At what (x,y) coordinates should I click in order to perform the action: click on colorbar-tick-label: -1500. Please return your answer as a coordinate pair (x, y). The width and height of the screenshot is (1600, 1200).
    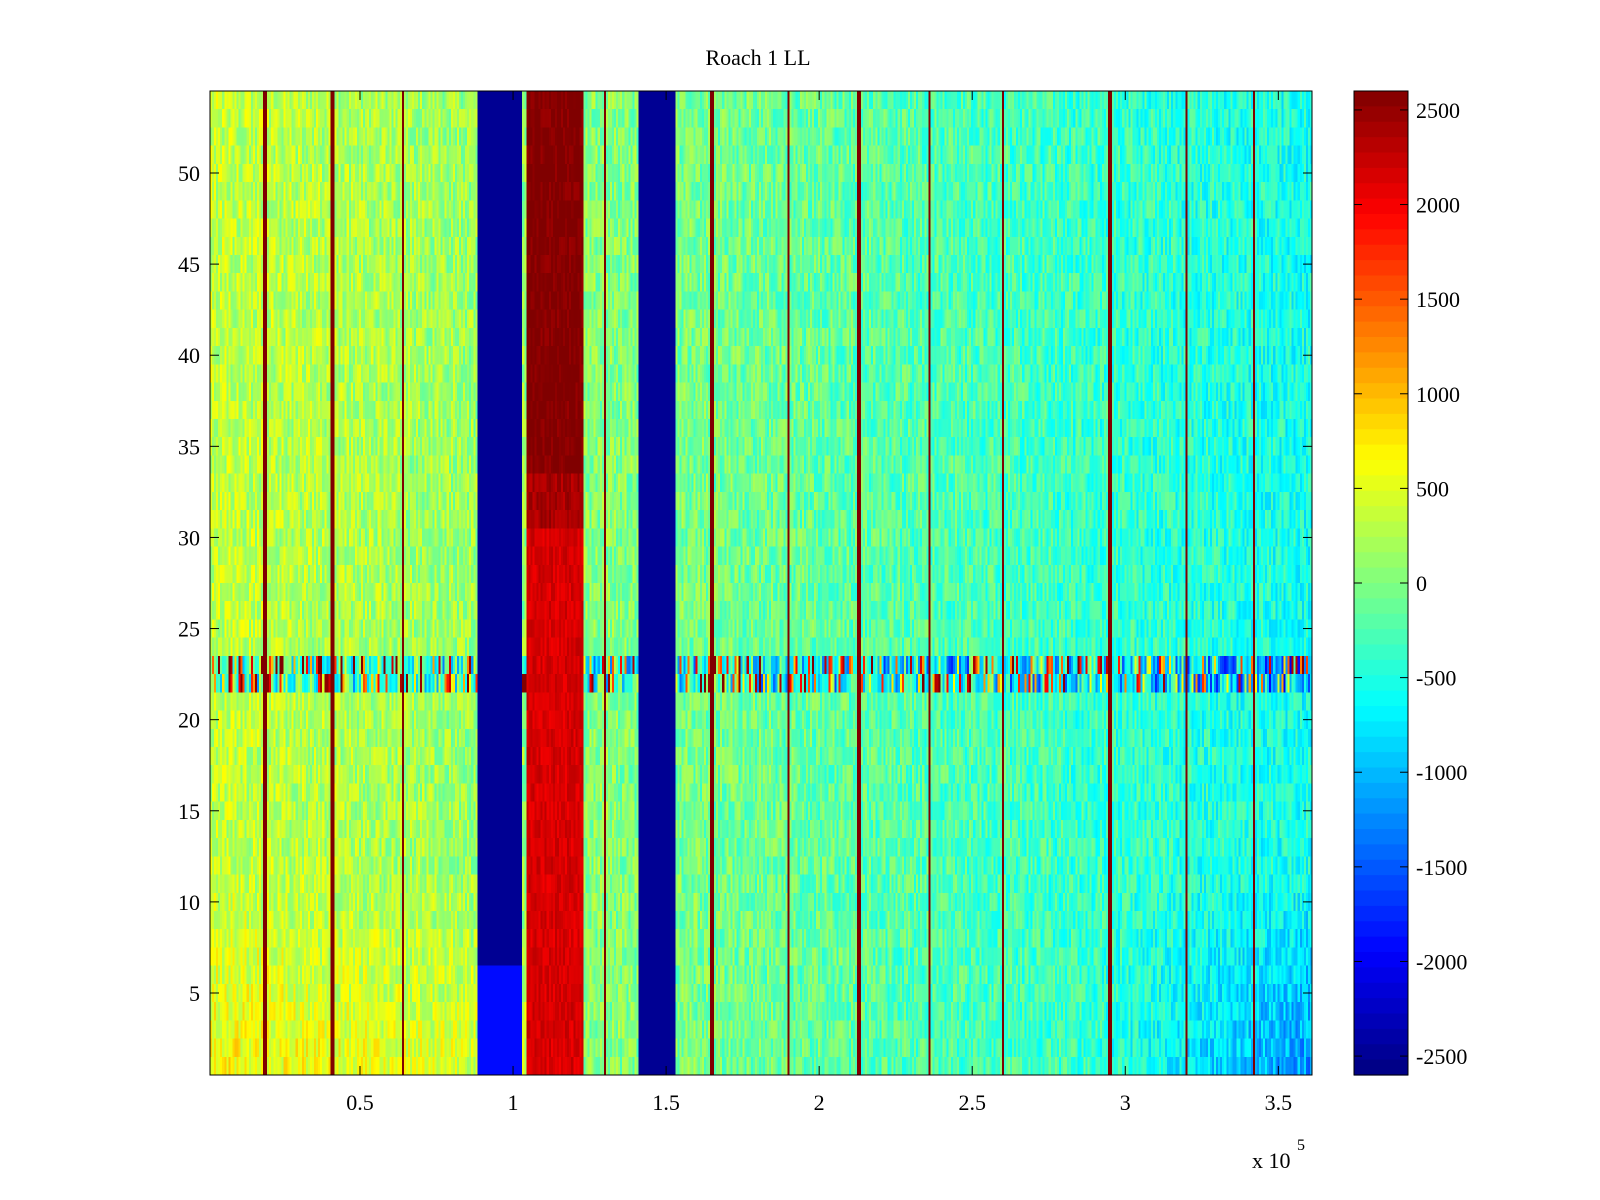
    Looking at the image, I should click on (1441, 867).